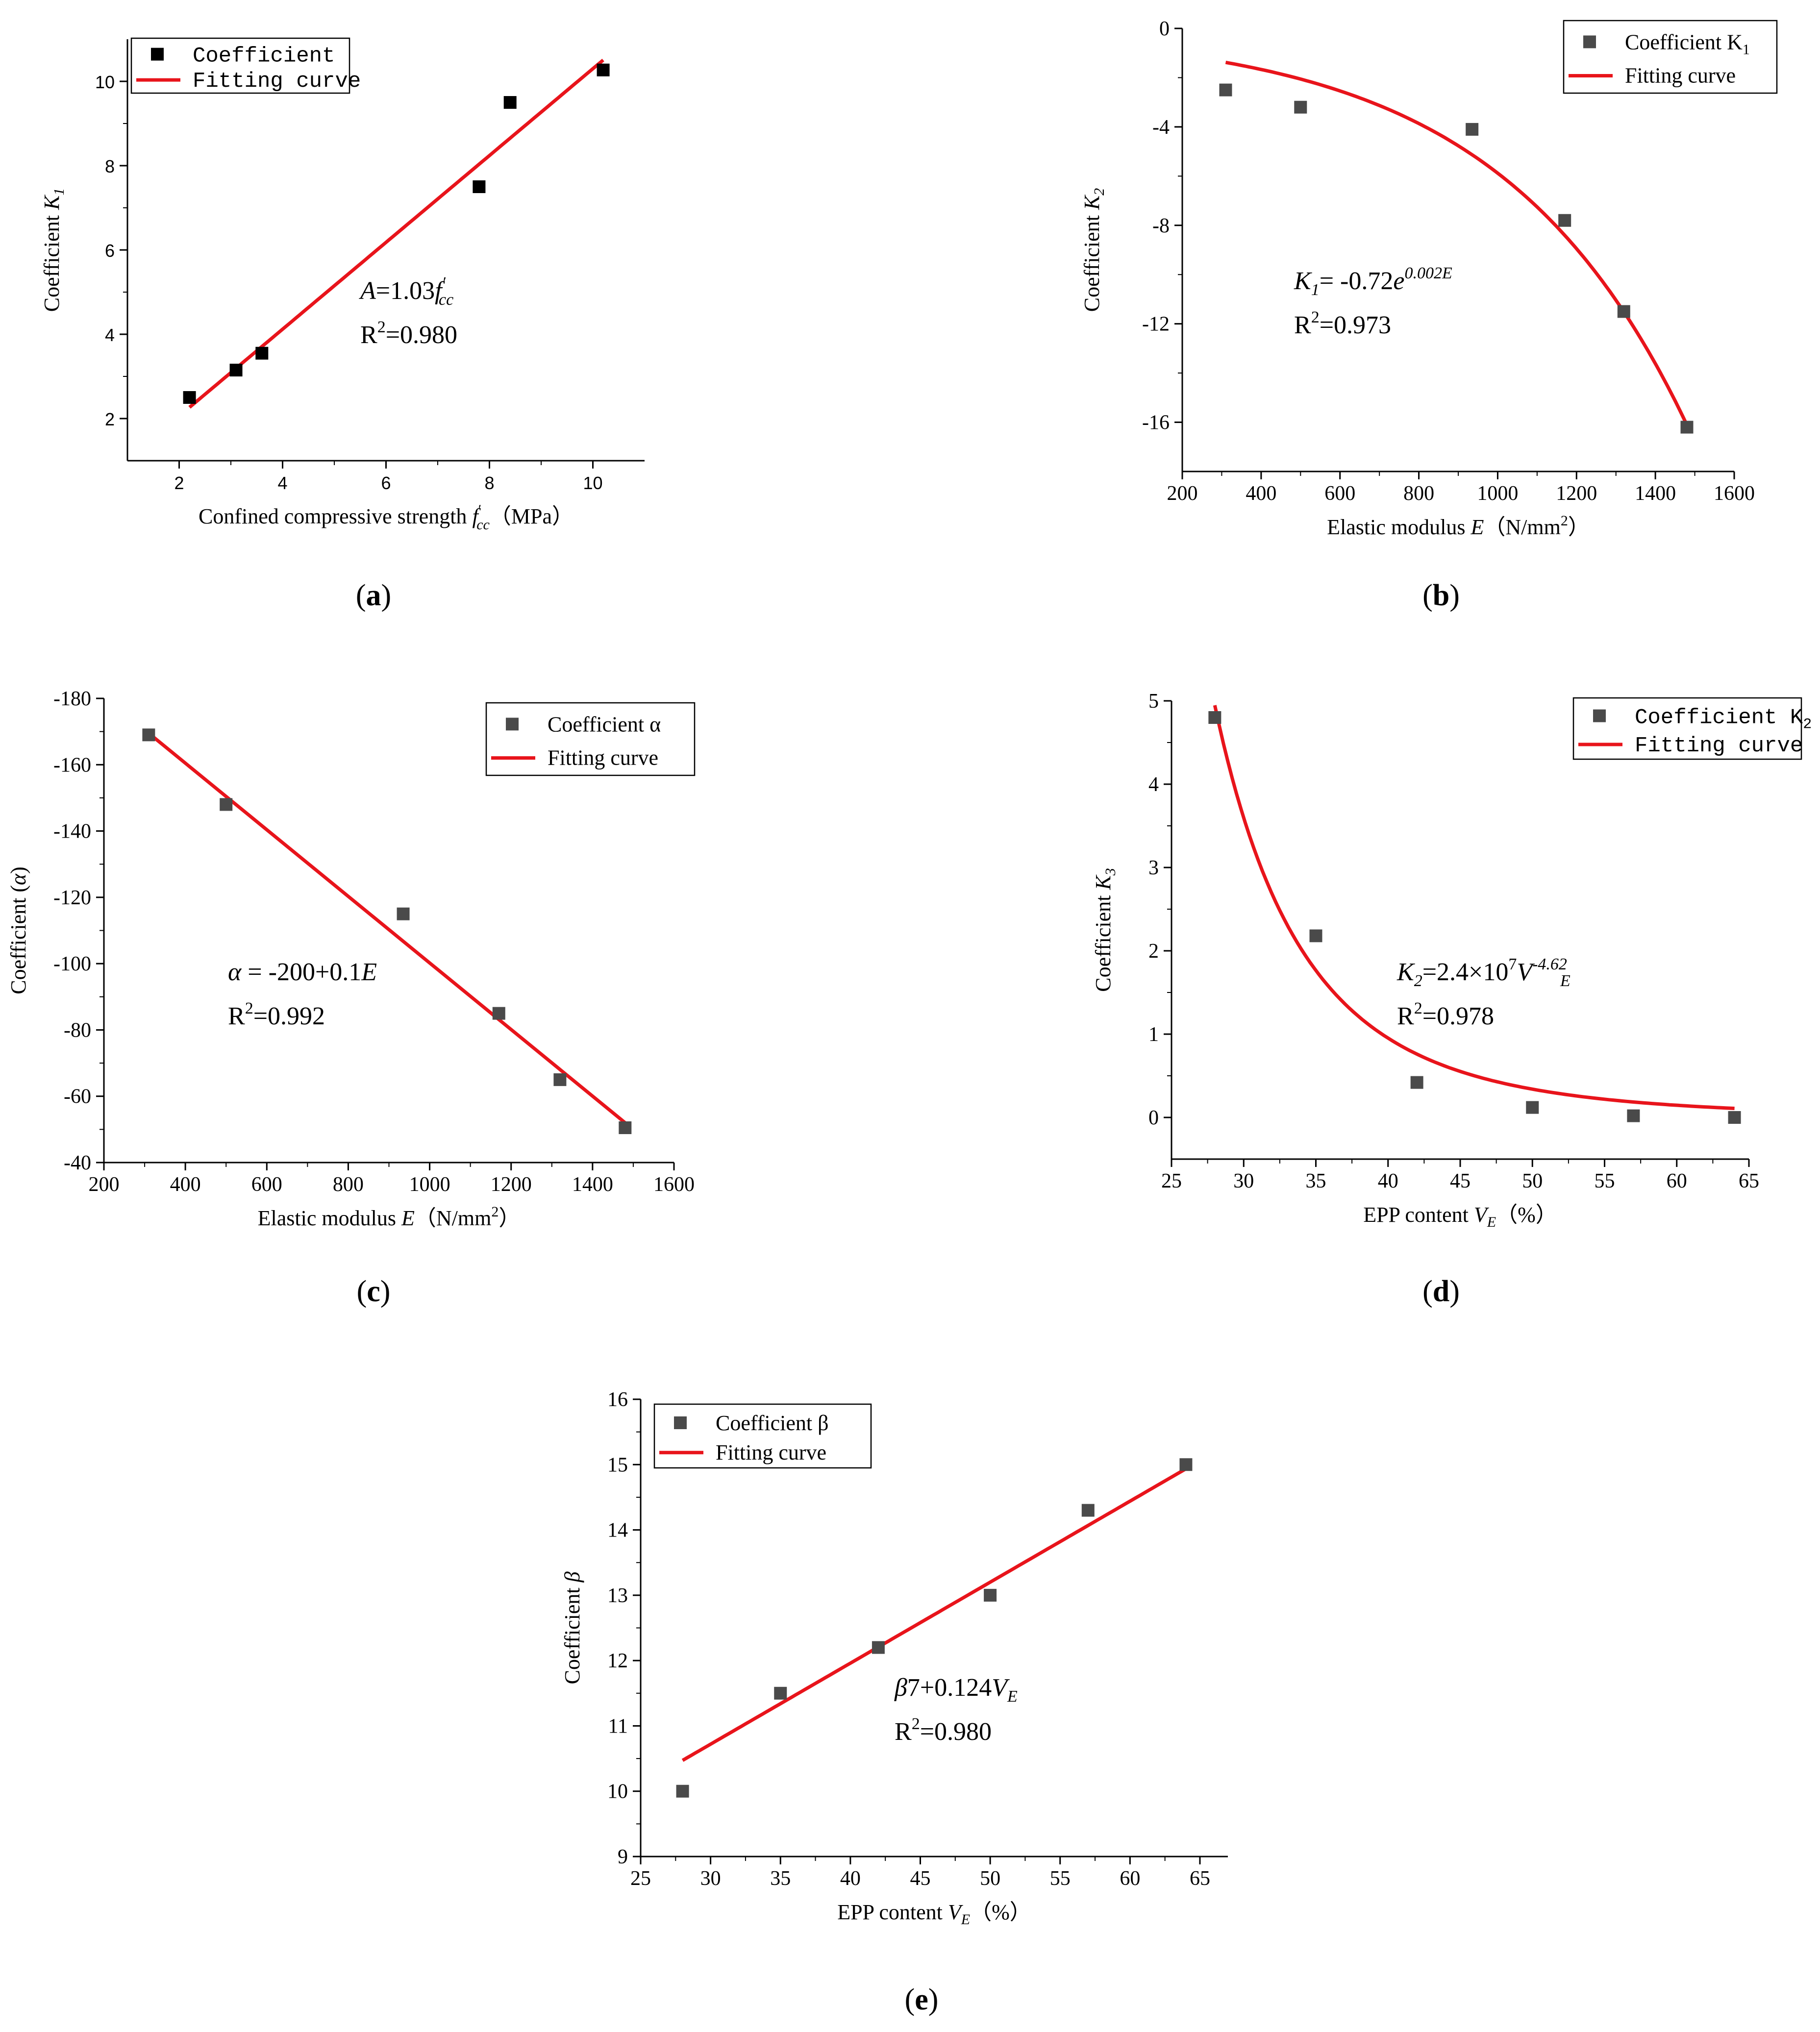  I want to click on y-tick-label: -80, so click(77, 1030).